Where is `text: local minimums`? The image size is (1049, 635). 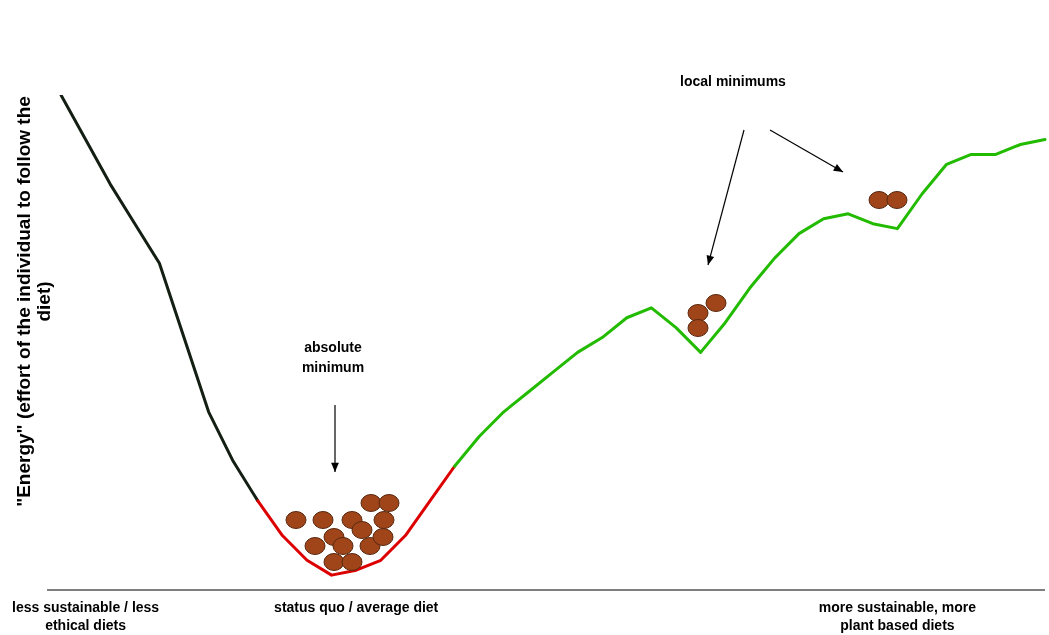
text: local minimums is located at coordinates (733, 81).